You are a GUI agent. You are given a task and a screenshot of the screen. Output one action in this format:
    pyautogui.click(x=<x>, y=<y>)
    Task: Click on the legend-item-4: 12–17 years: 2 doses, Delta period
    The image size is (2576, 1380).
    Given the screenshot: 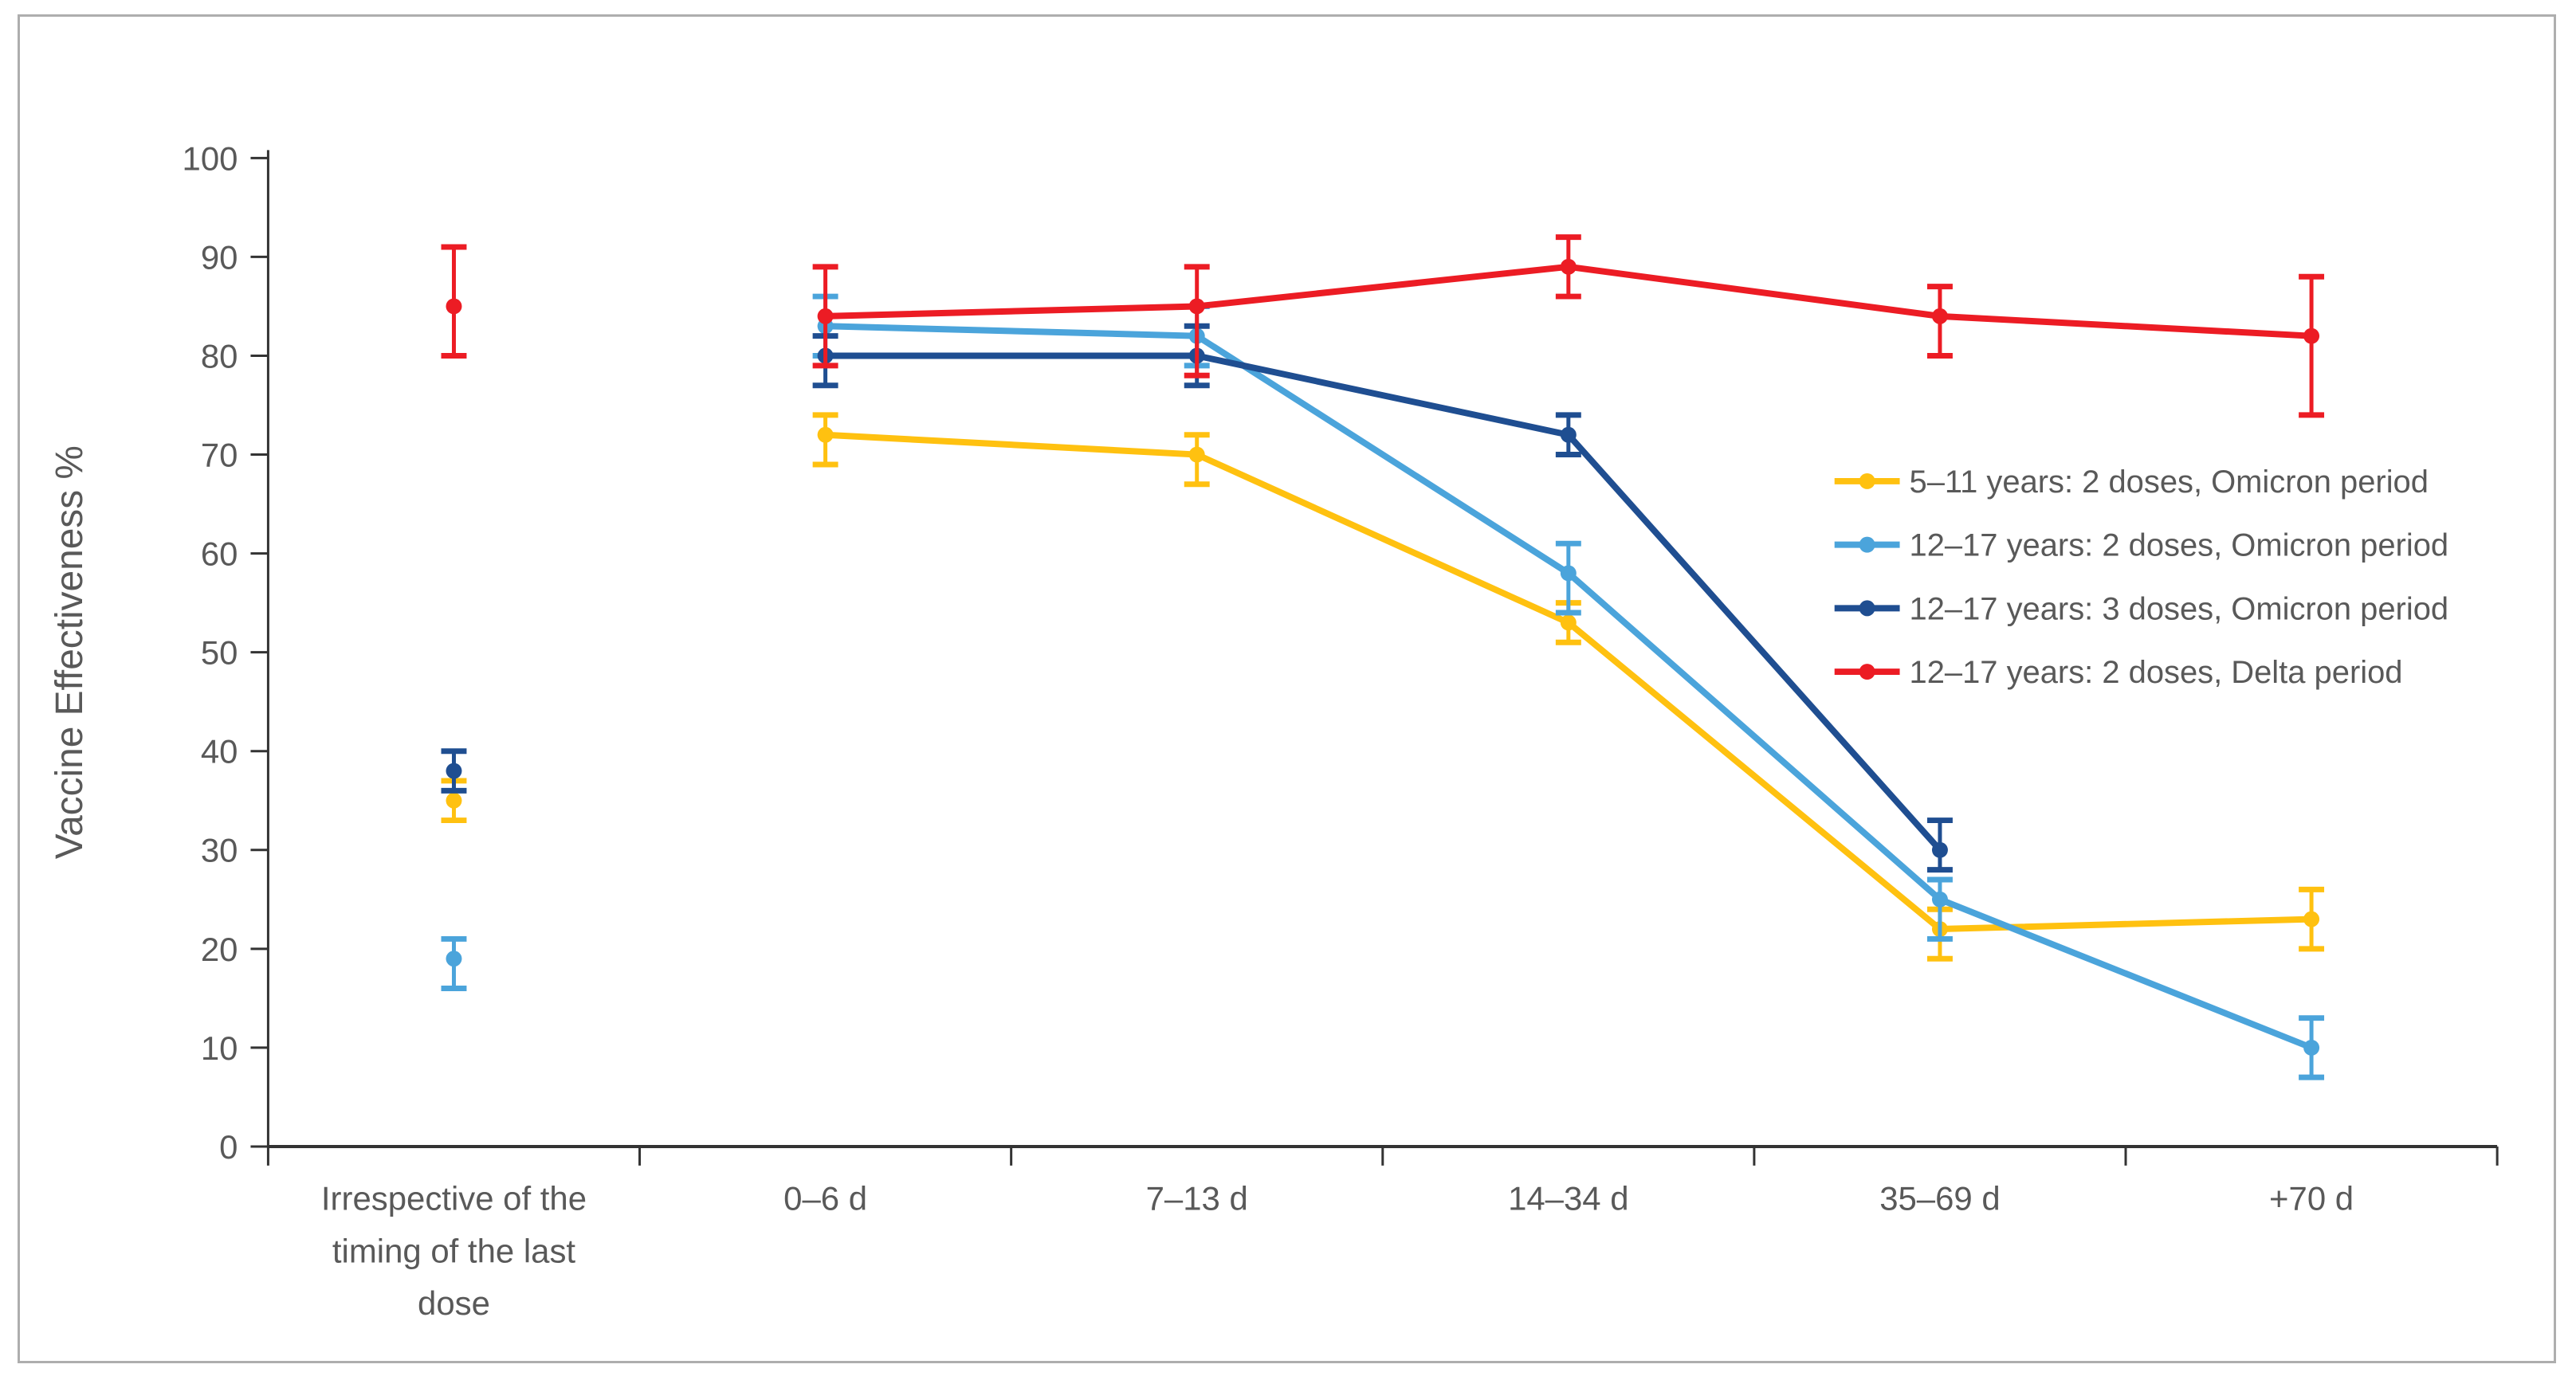 What is the action you would take?
    pyautogui.click(x=2118, y=672)
    